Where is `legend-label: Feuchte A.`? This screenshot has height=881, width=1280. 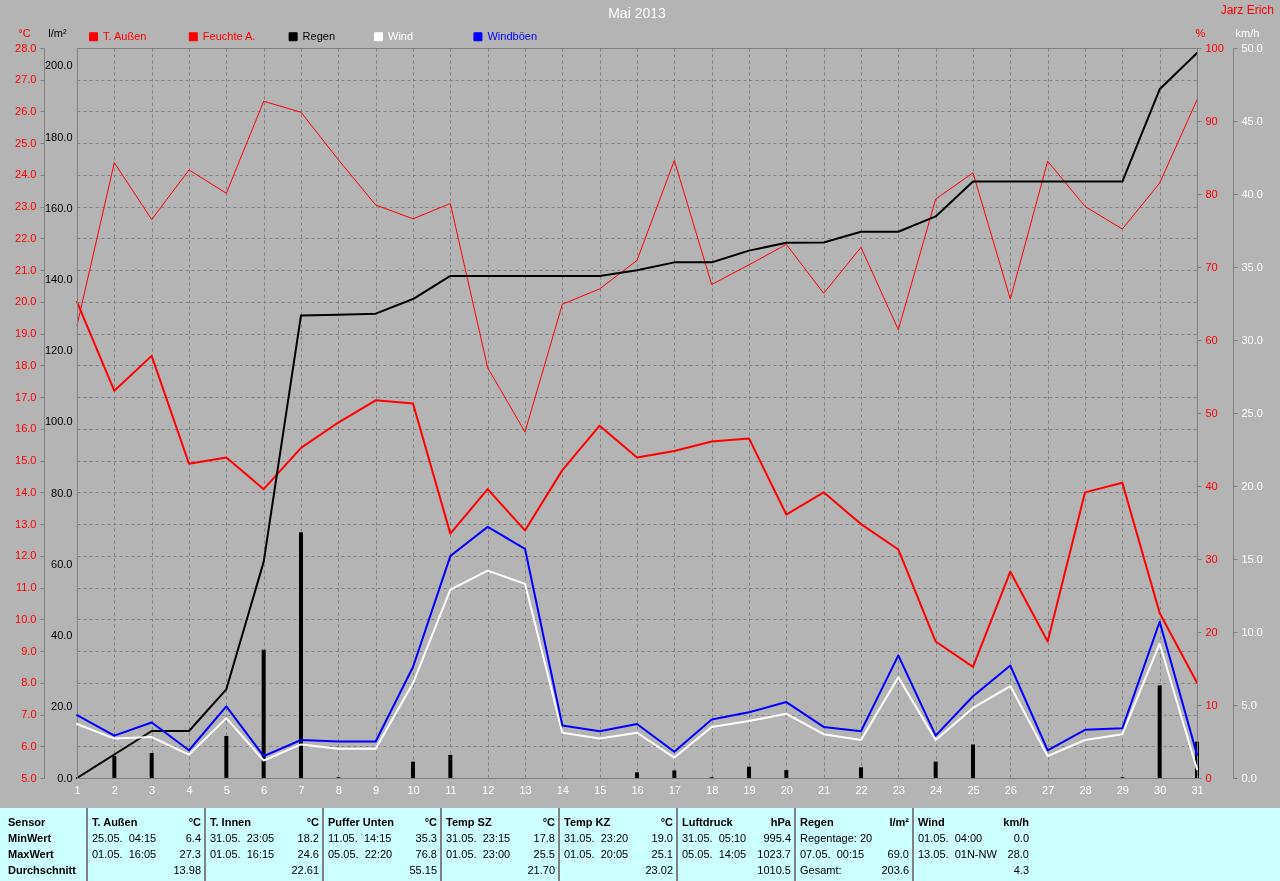 legend-label: Feuchte A. is located at coordinates (229, 35).